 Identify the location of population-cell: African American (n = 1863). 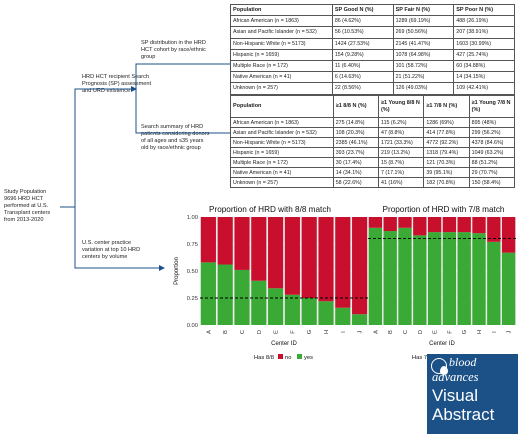
(281, 21).